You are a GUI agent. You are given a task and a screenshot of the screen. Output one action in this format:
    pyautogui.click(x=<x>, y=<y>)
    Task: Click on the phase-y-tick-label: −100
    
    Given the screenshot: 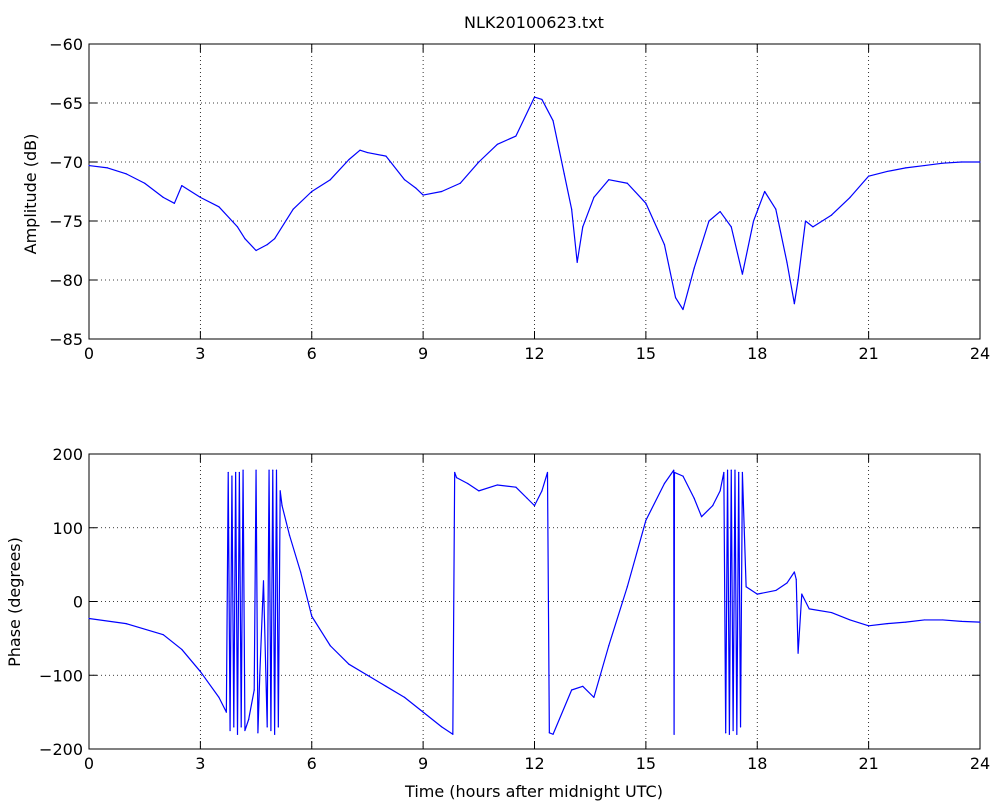 What is the action you would take?
    pyautogui.click(x=61, y=675)
    